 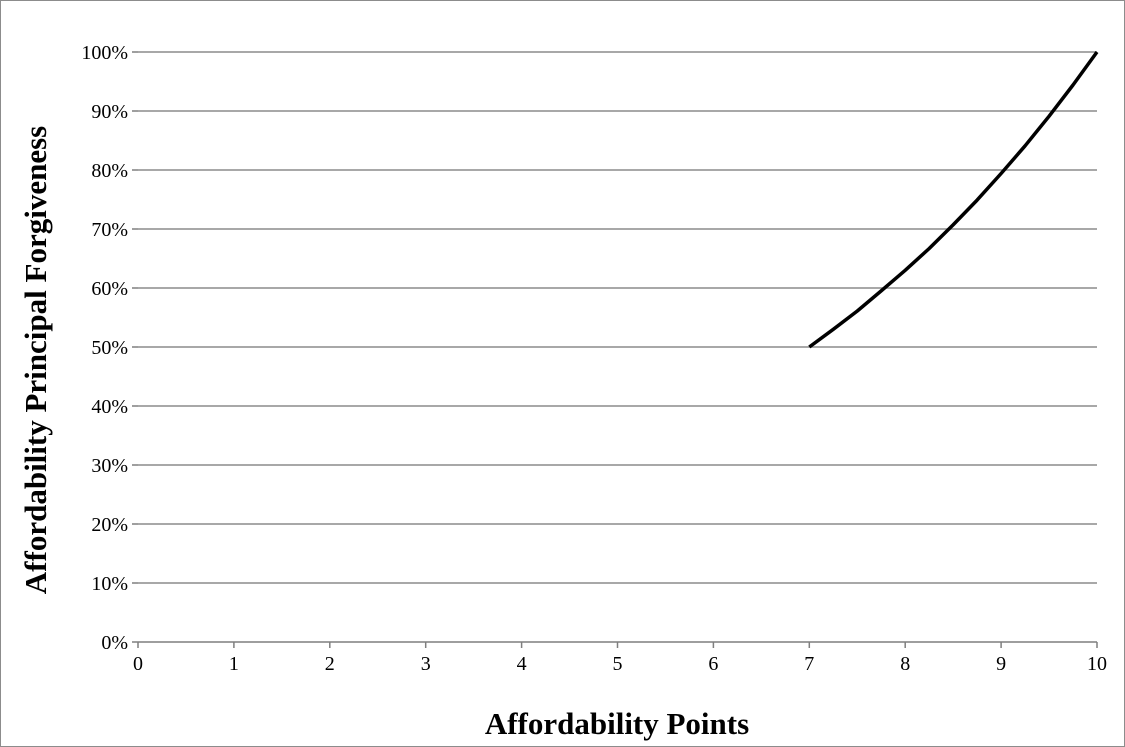 What do you see at coordinates (426, 664) in the screenshot?
I see `x-tick-label: 3` at bounding box center [426, 664].